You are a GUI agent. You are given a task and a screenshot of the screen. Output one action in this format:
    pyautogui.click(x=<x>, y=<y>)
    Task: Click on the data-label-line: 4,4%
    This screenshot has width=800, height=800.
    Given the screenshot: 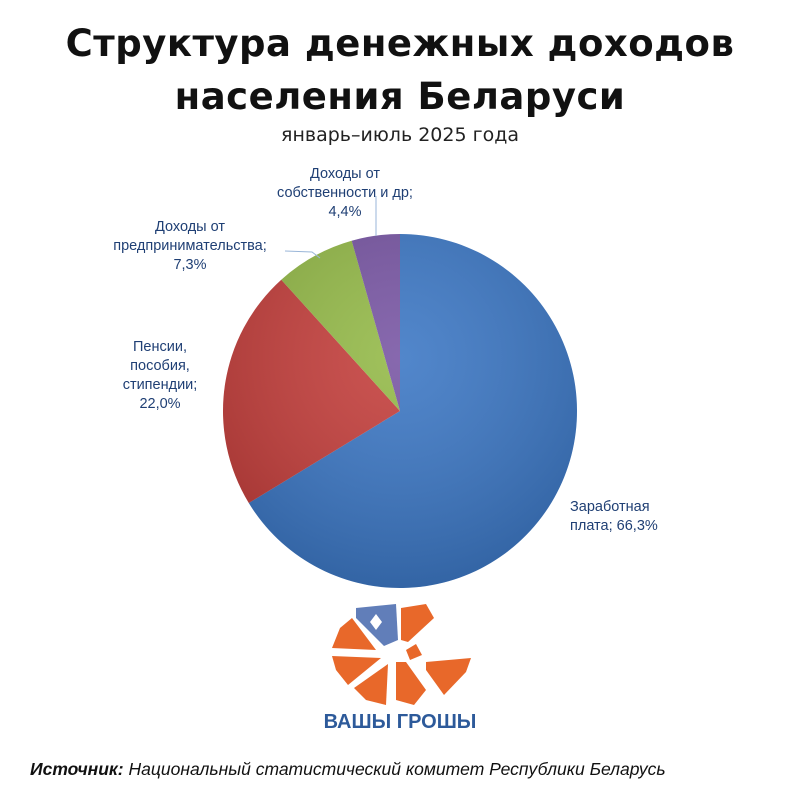 What is the action you would take?
    pyautogui.click(x=345, y=212)
    